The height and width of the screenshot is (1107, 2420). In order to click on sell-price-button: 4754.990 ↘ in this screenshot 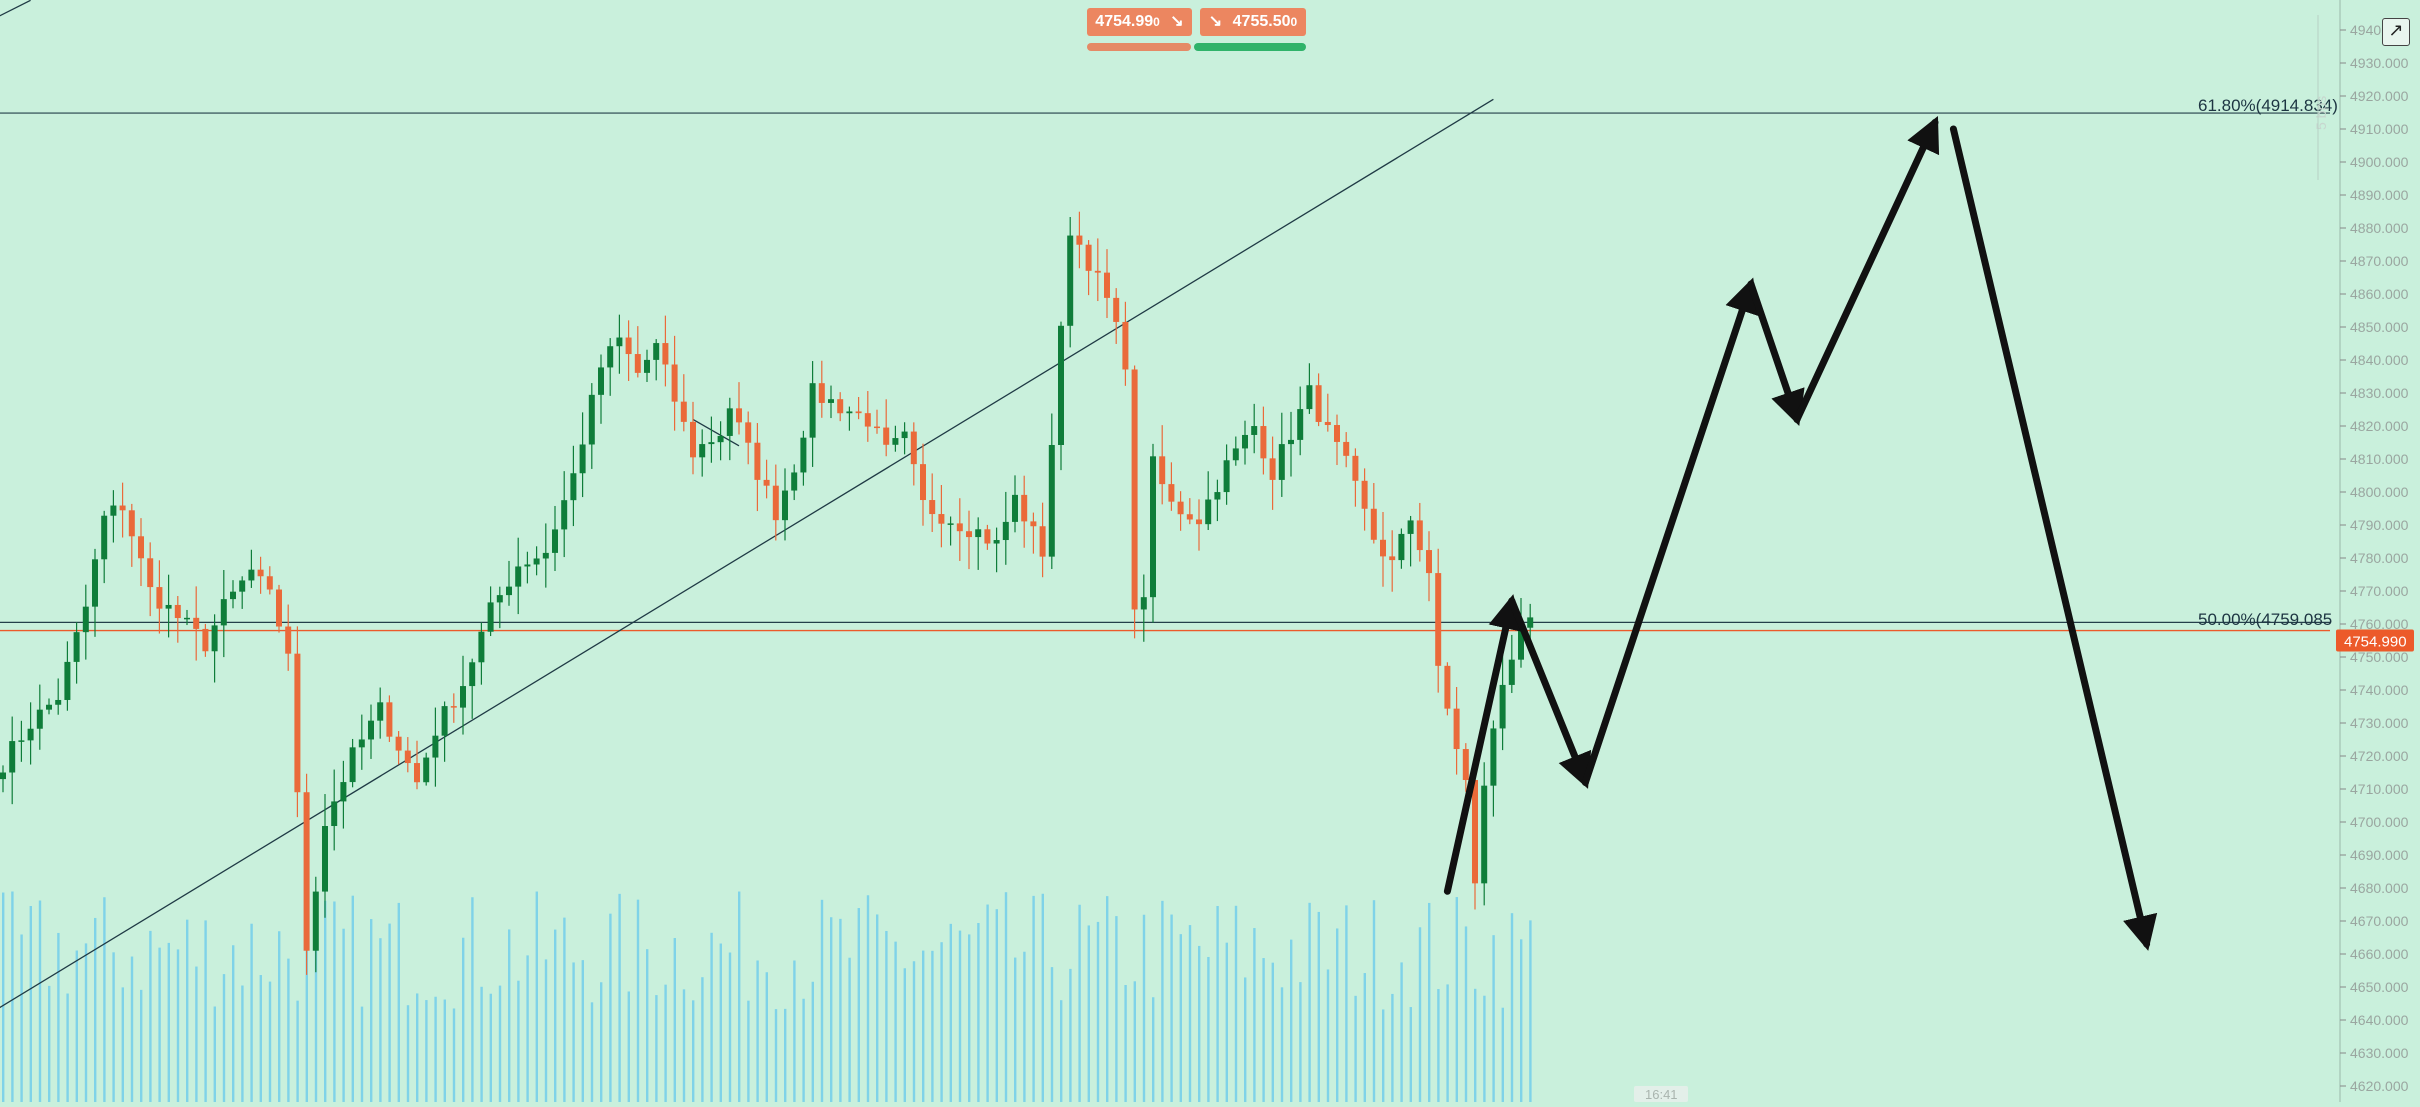, I will do `click(1139, 22)`.